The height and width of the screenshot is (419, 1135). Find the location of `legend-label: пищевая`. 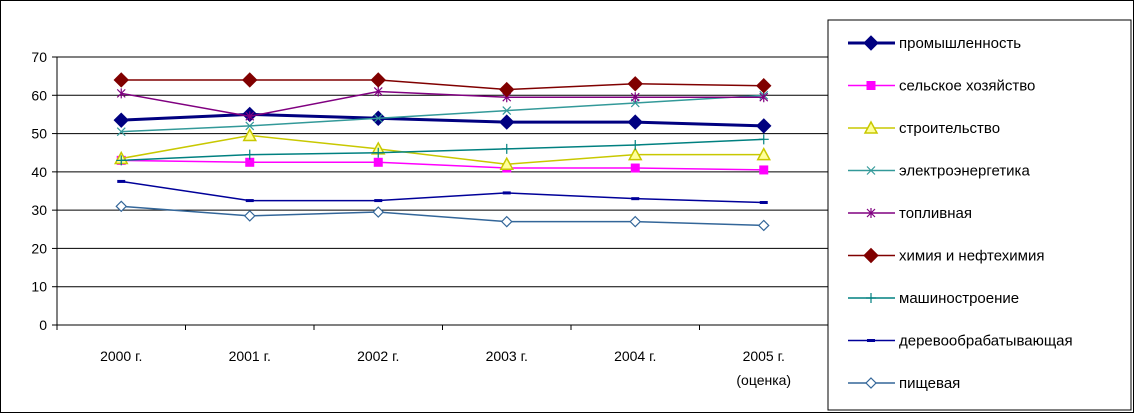

legend-label: пищевая is located at coordinates (929, 383).